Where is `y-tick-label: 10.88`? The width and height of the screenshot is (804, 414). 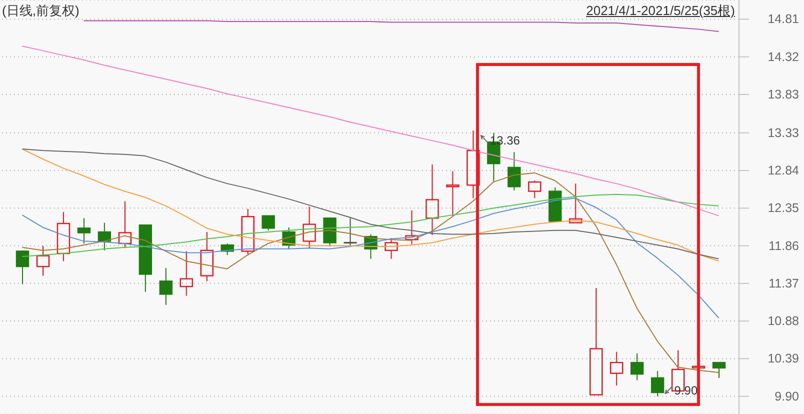 y-tick-label: 10.88 is located at coordinates (784, 321).